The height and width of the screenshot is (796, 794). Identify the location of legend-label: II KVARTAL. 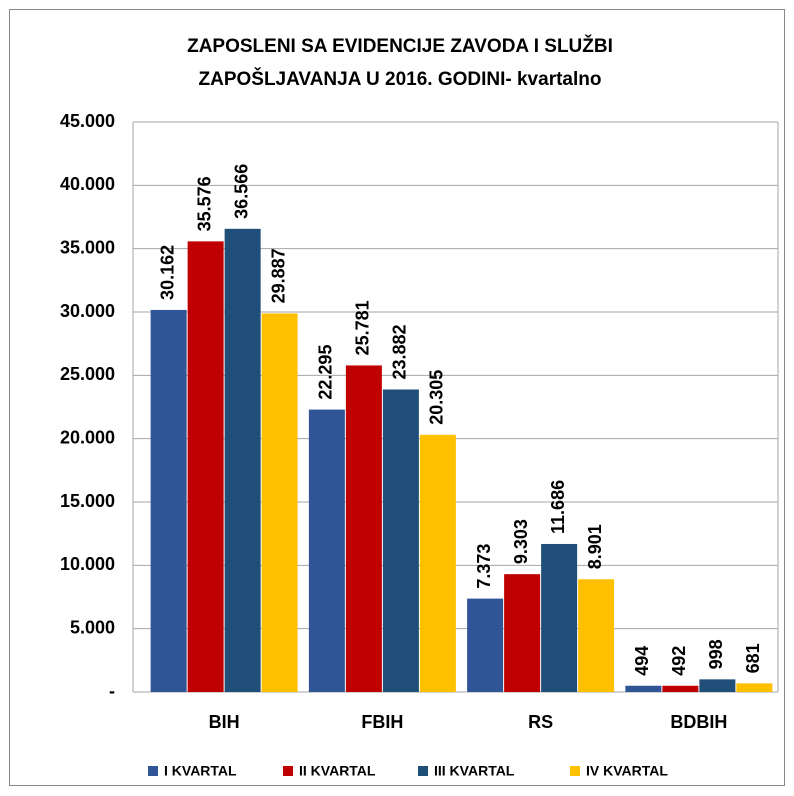
(337, 771).